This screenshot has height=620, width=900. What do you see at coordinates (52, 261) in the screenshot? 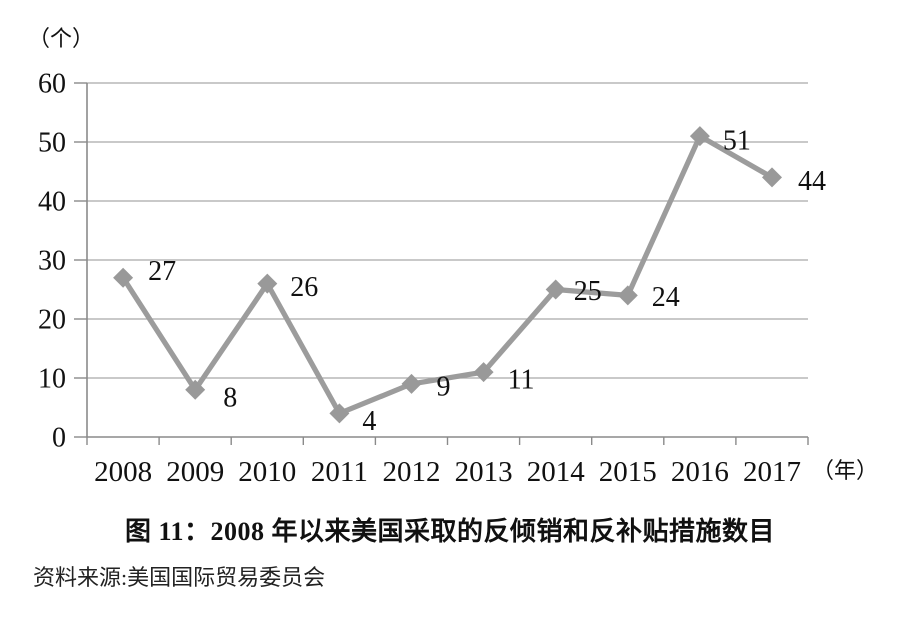
I see `y-tick-label: 30` at bounding box center [52, 261].